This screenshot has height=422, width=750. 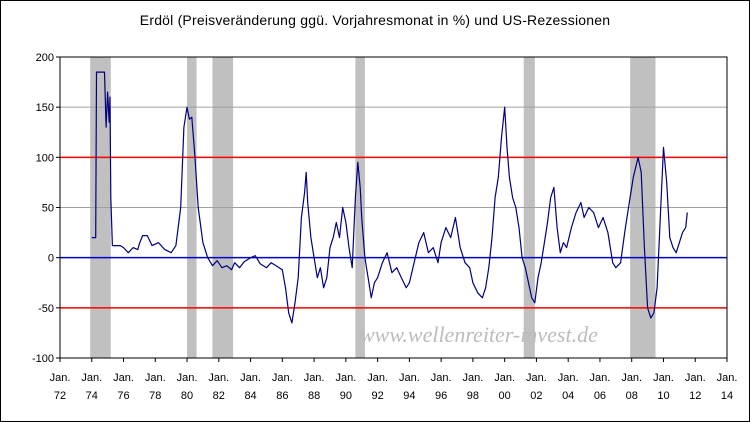 I want to click on y-tick-label-50: 50, so click(x=48, y=209).